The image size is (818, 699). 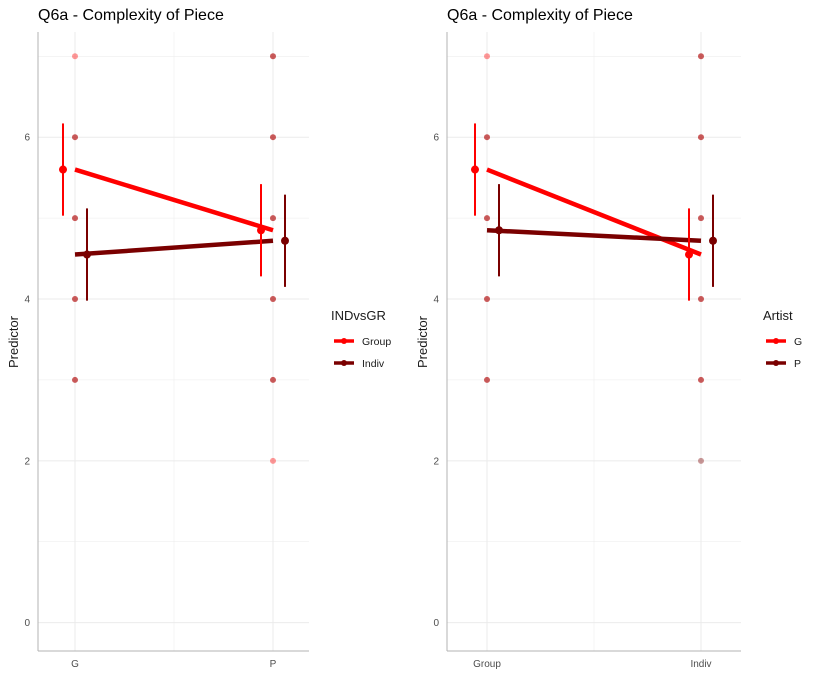 I want to click on legend-label: Indiv, so click(x=373, y=364).